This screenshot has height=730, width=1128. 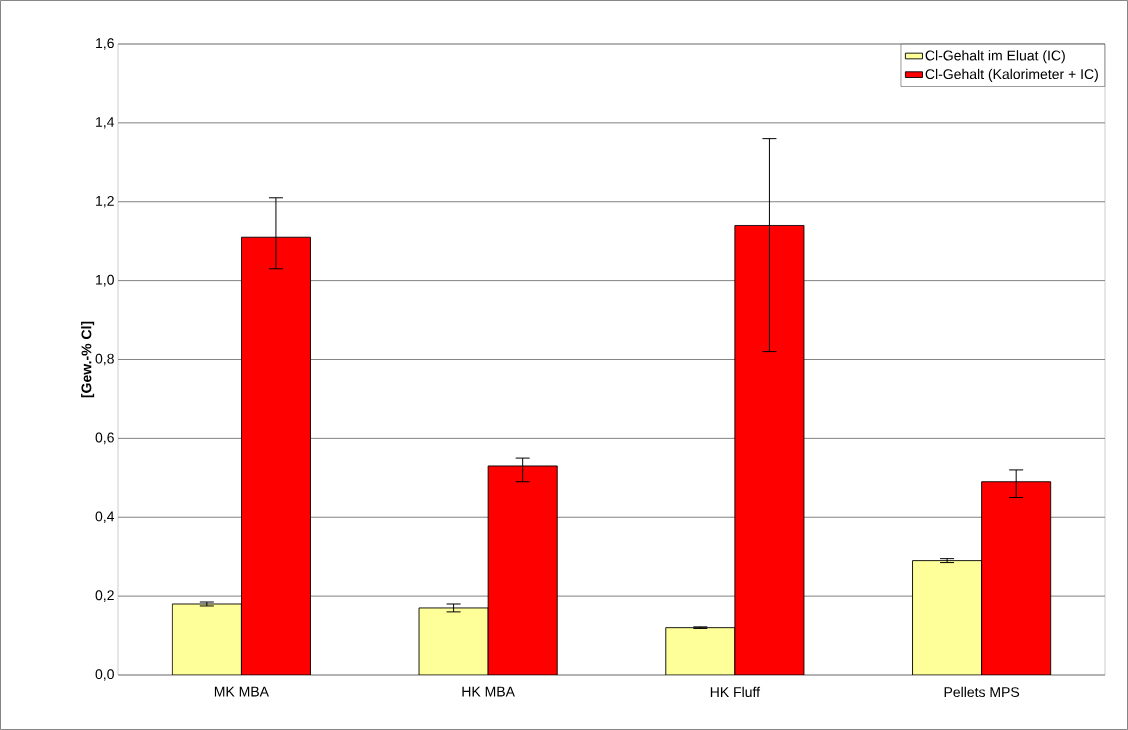 What do you see at coordinates (1011, 75) in the screenshot?
I see `legend-label: Cl-Gehalt (Kalorimeter + IC)` at bounding box center [1011, 75].